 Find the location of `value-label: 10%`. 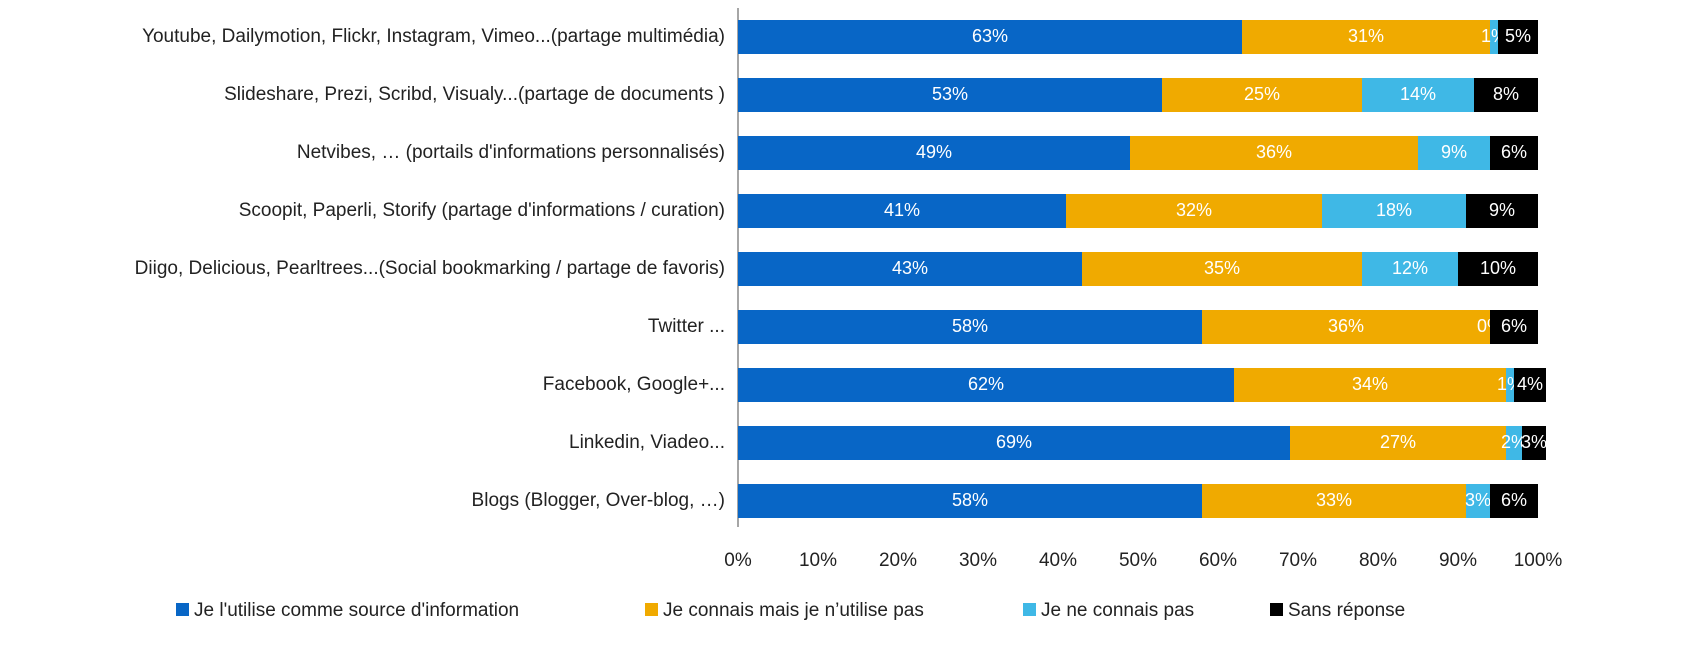

value-label: 10% is located at coordinates (1498, 268).